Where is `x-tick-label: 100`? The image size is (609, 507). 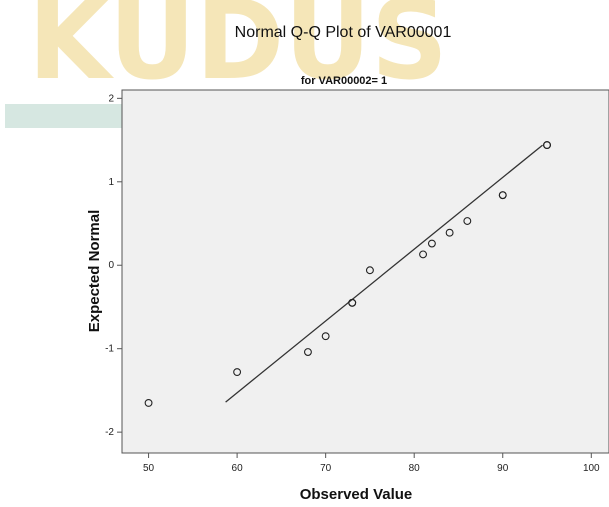
x-tick-label: 100 is located at coordinates (591, 468).